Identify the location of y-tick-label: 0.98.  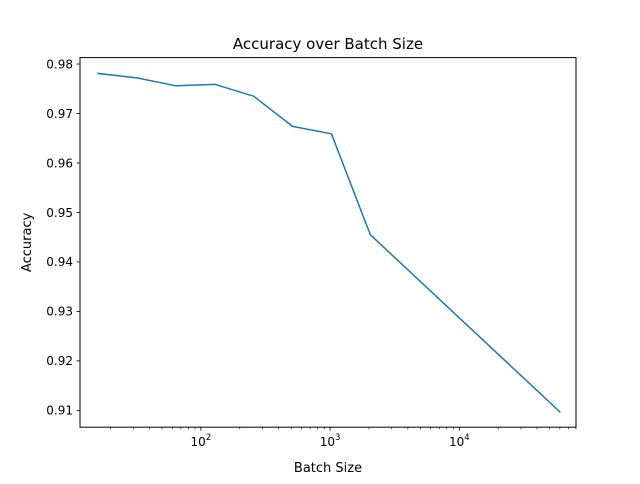
(59, 64).